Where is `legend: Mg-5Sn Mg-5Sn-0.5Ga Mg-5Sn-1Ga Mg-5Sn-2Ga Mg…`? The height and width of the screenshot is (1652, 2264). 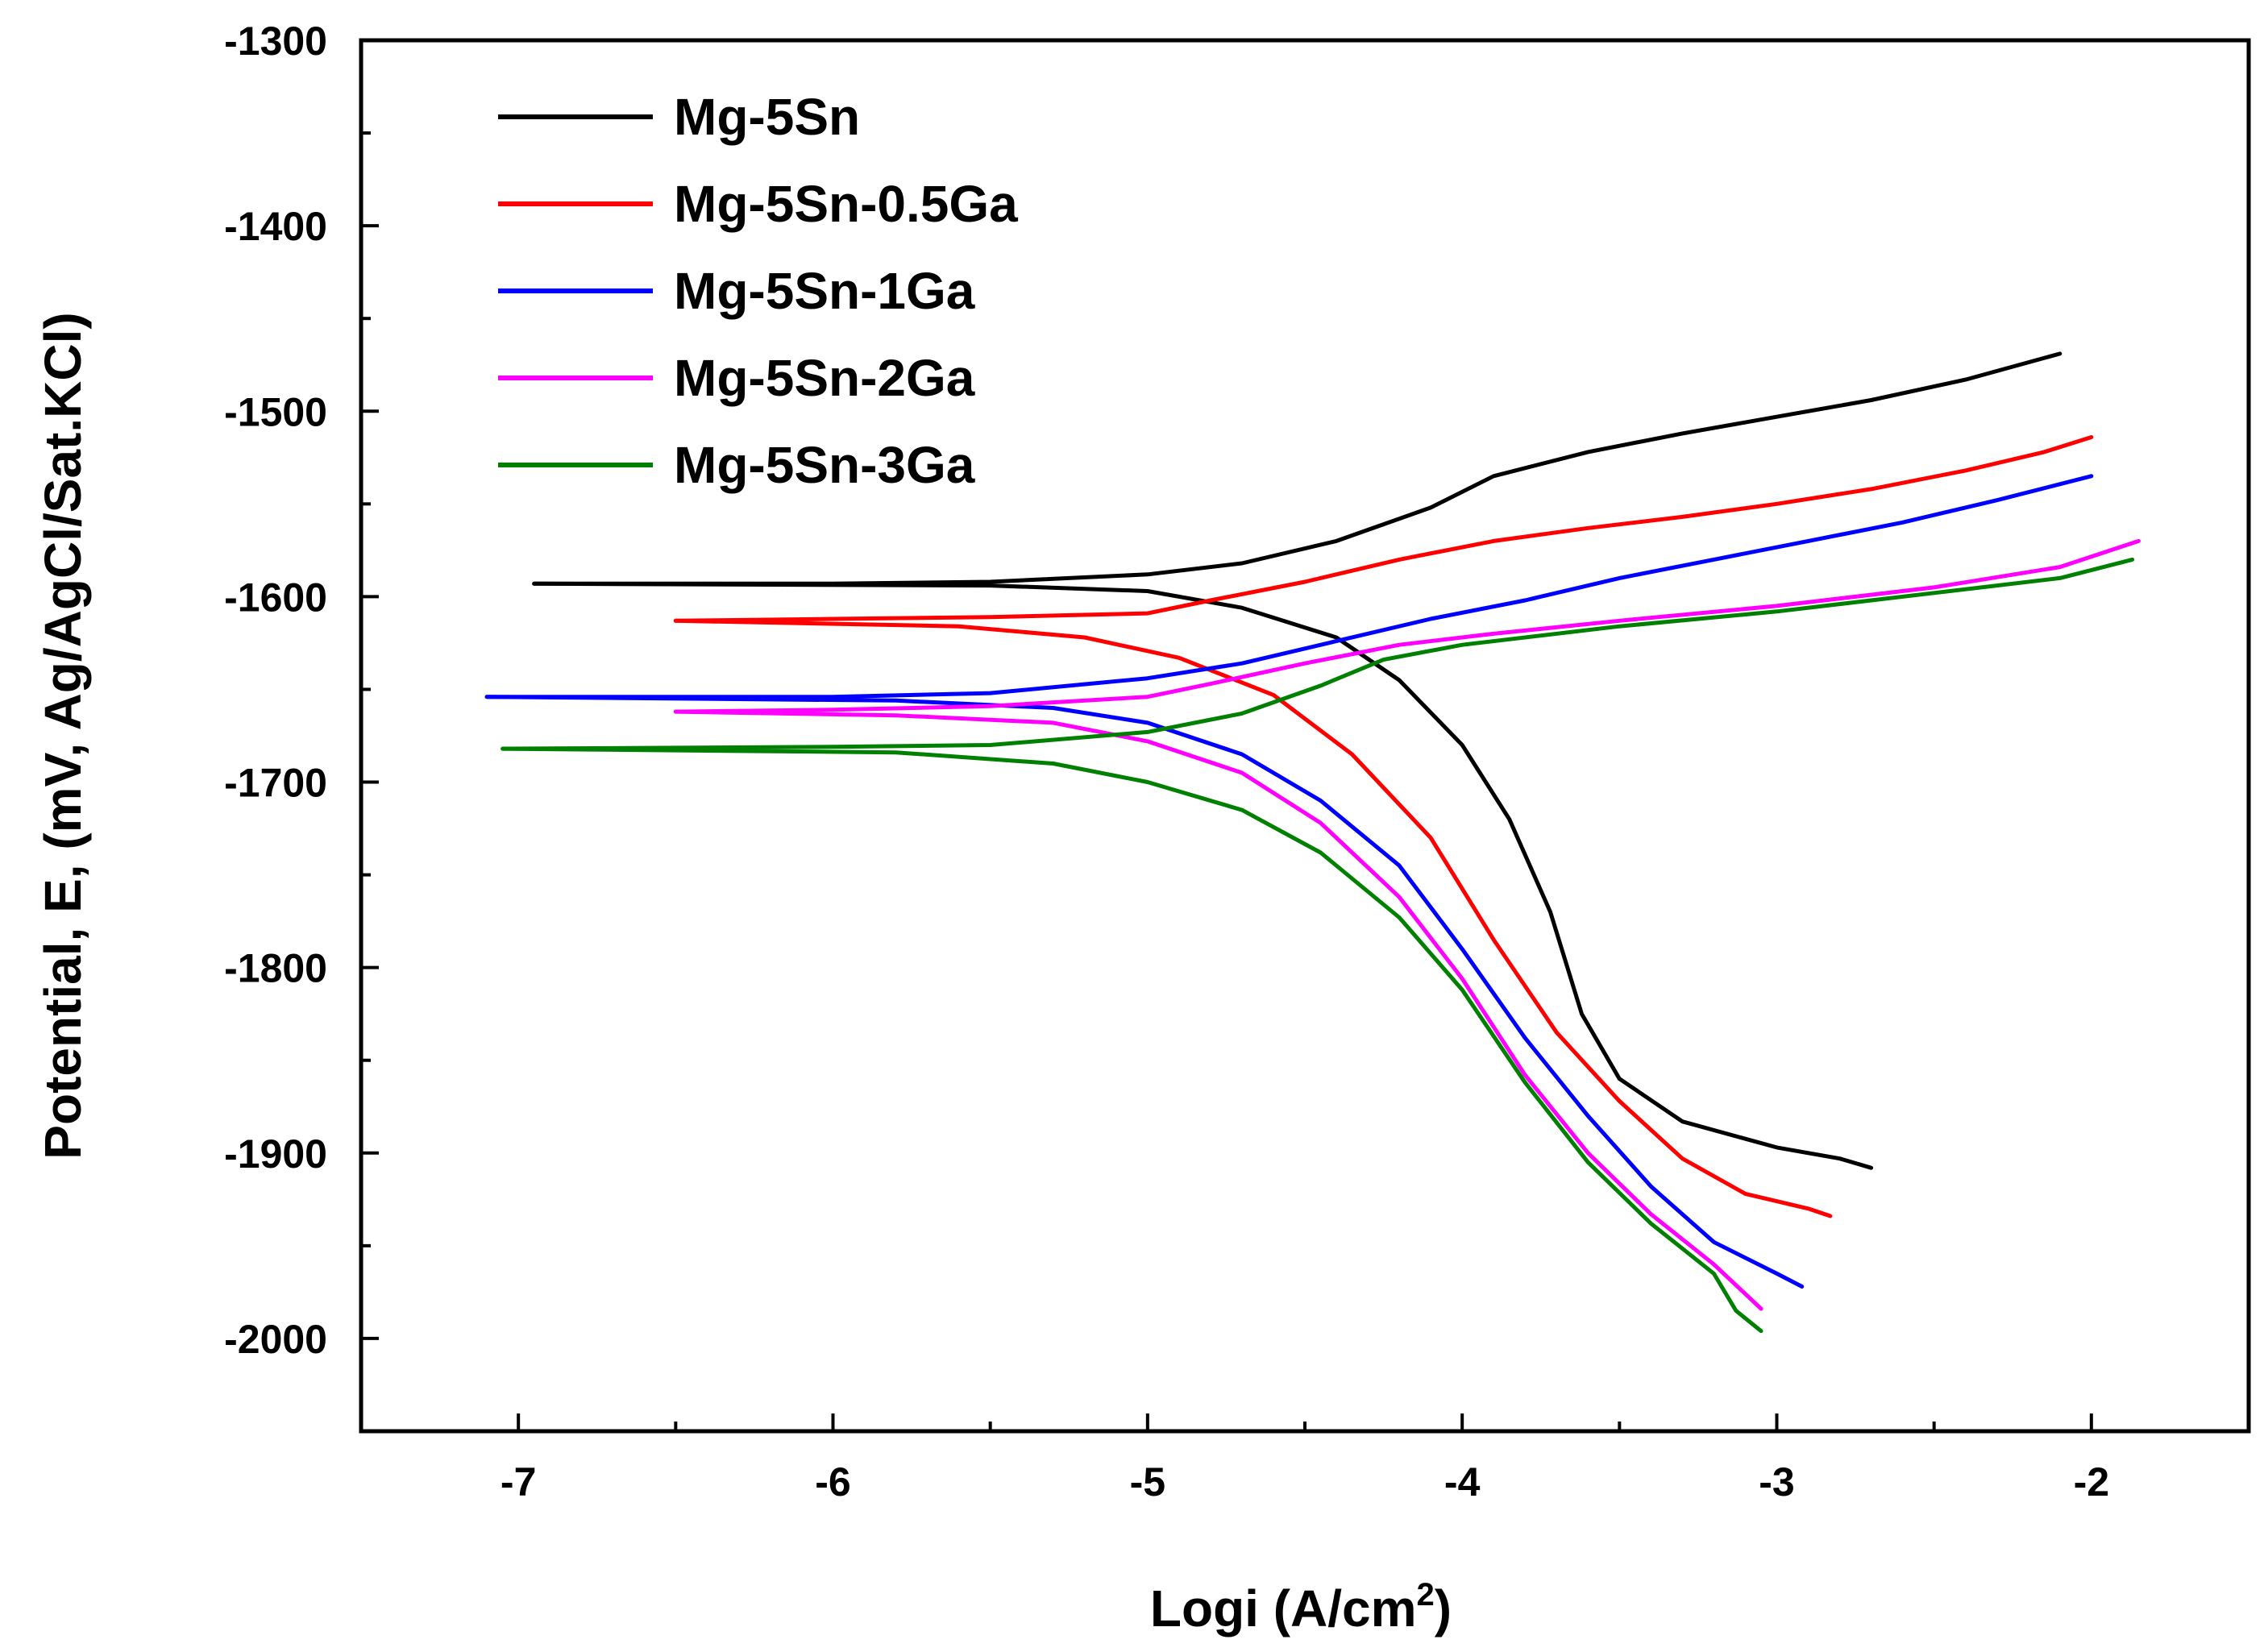
legend: Mg-5Sn Mg-5Sn-0.5Ga Mg-5Sn-1Ga Mg-5Sn-2Ga Mg… is located at coordinates (758, 291).